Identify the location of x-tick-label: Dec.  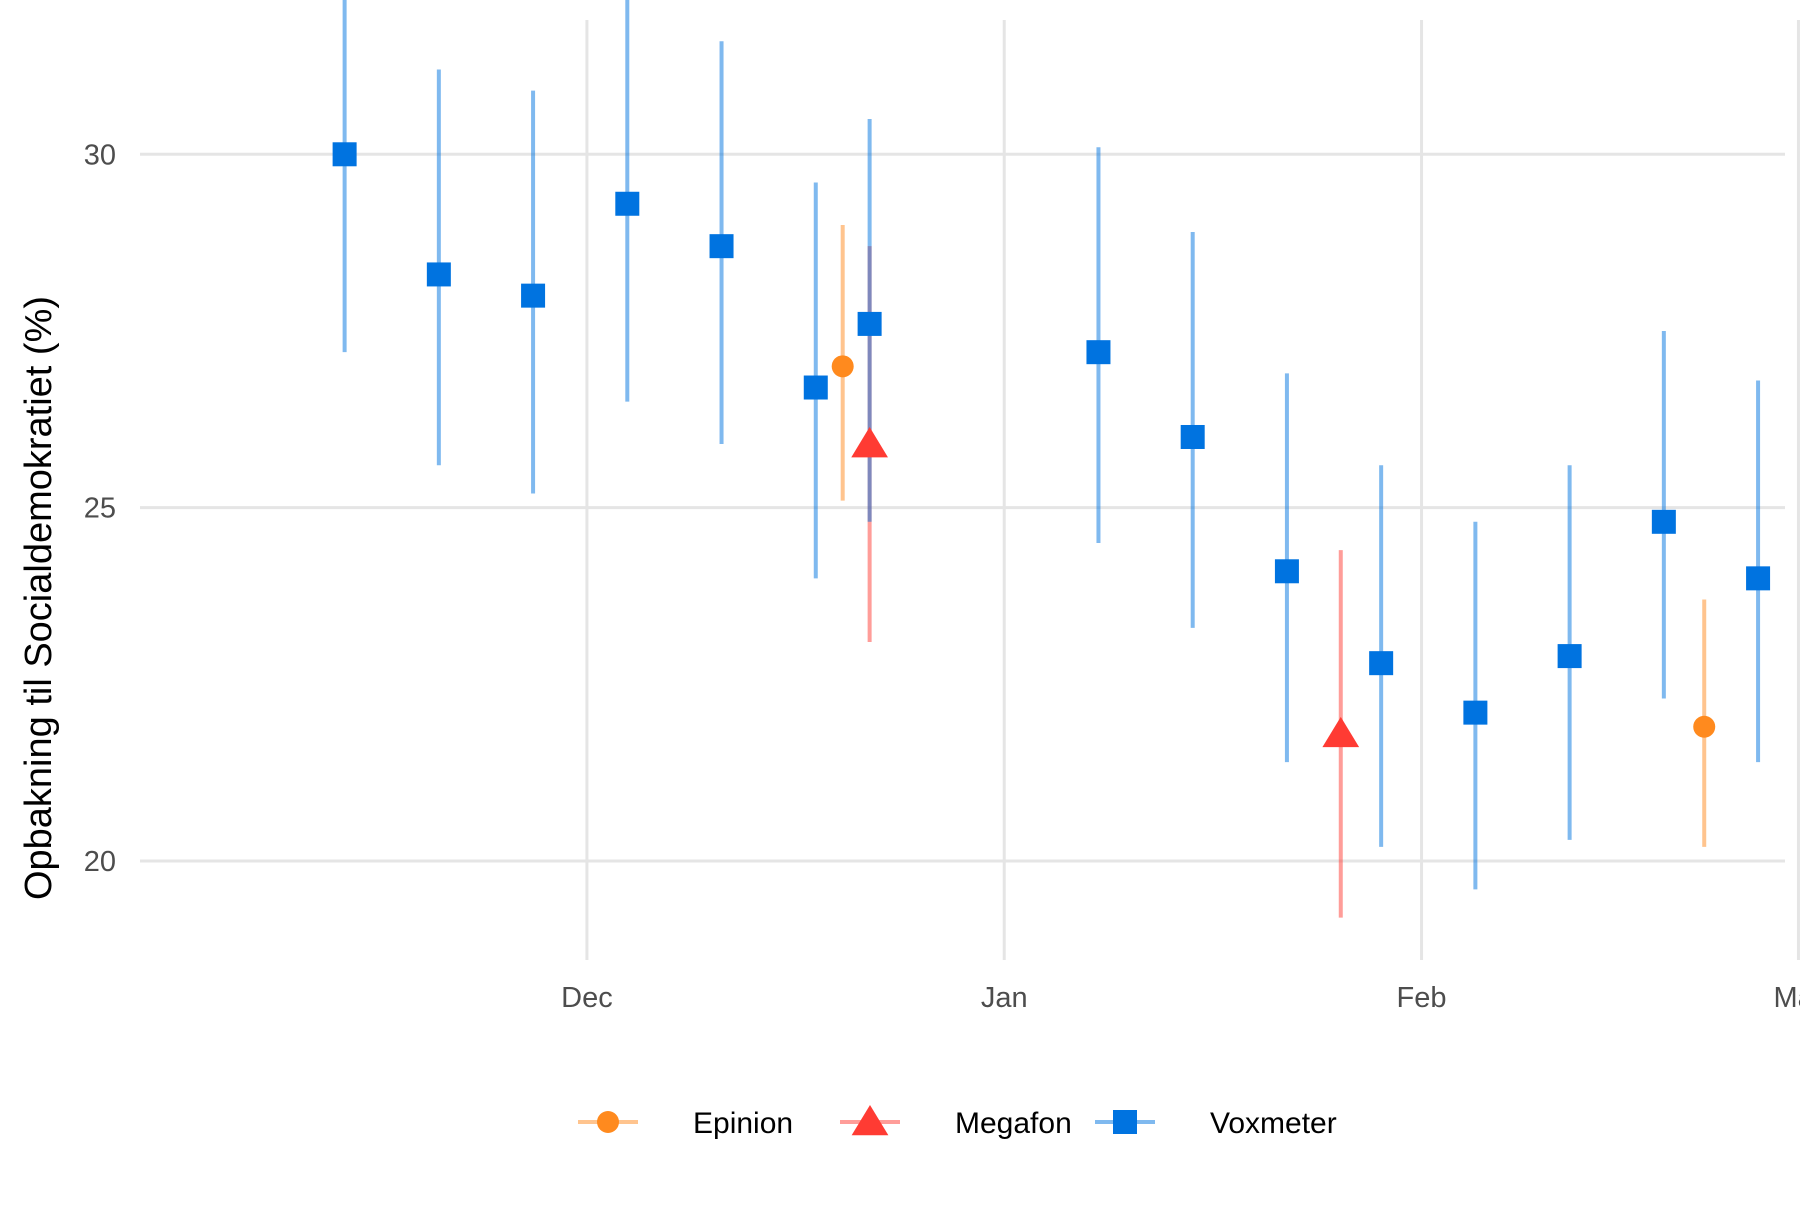
(587, 998).